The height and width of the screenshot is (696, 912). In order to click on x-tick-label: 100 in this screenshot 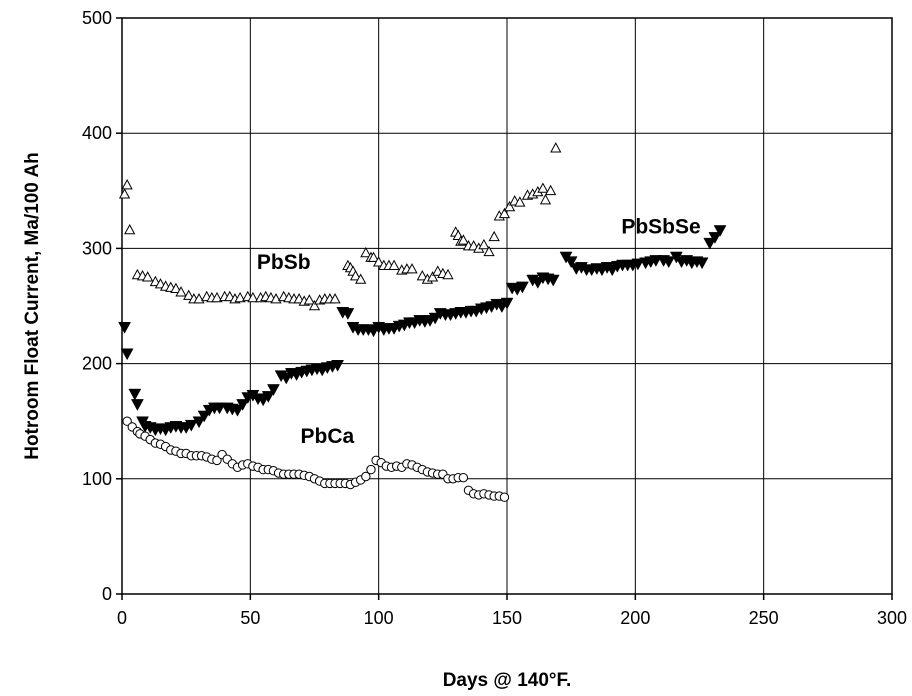, I will do `click(379, 618)`.